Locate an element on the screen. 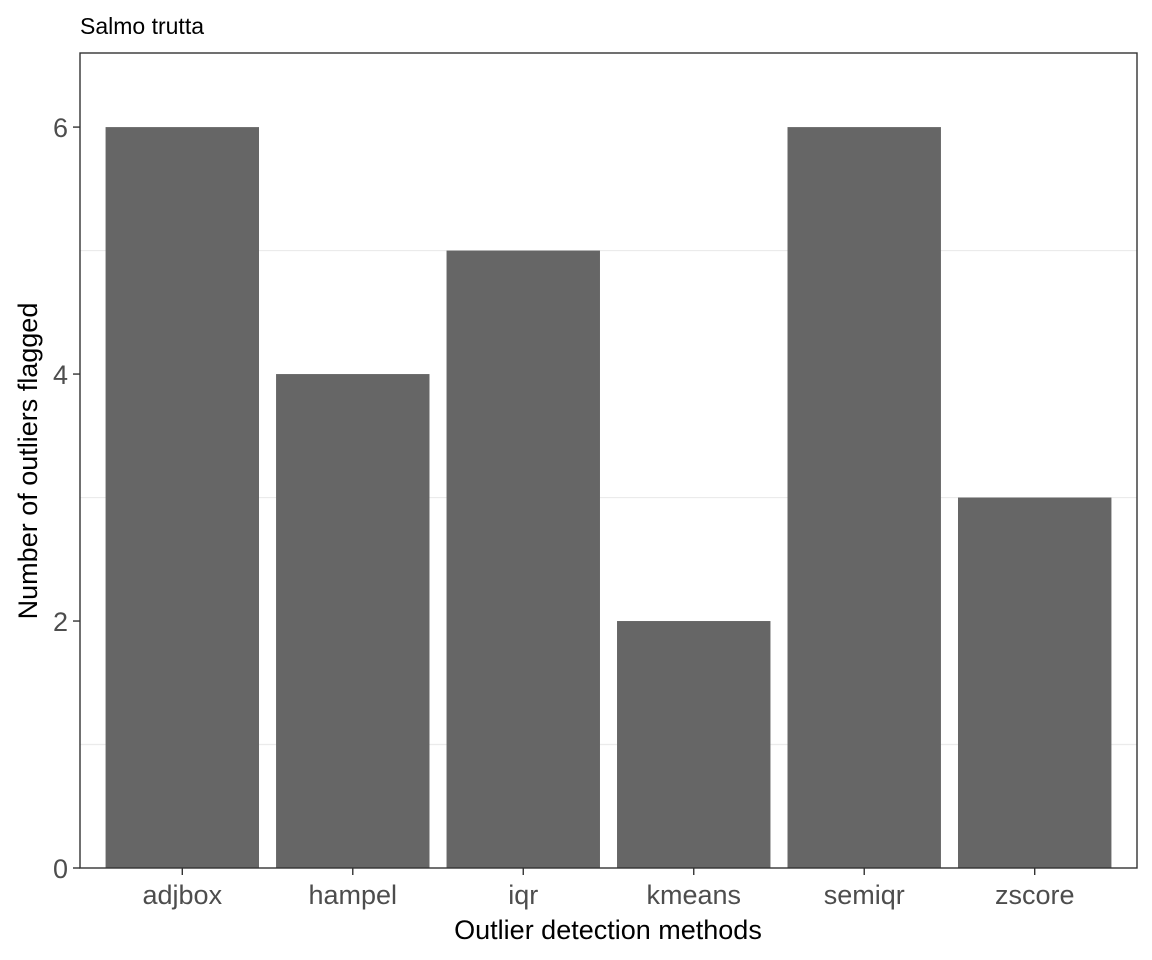  x-axis-title: Outlier detection methods is located at coordinates (608, 930).